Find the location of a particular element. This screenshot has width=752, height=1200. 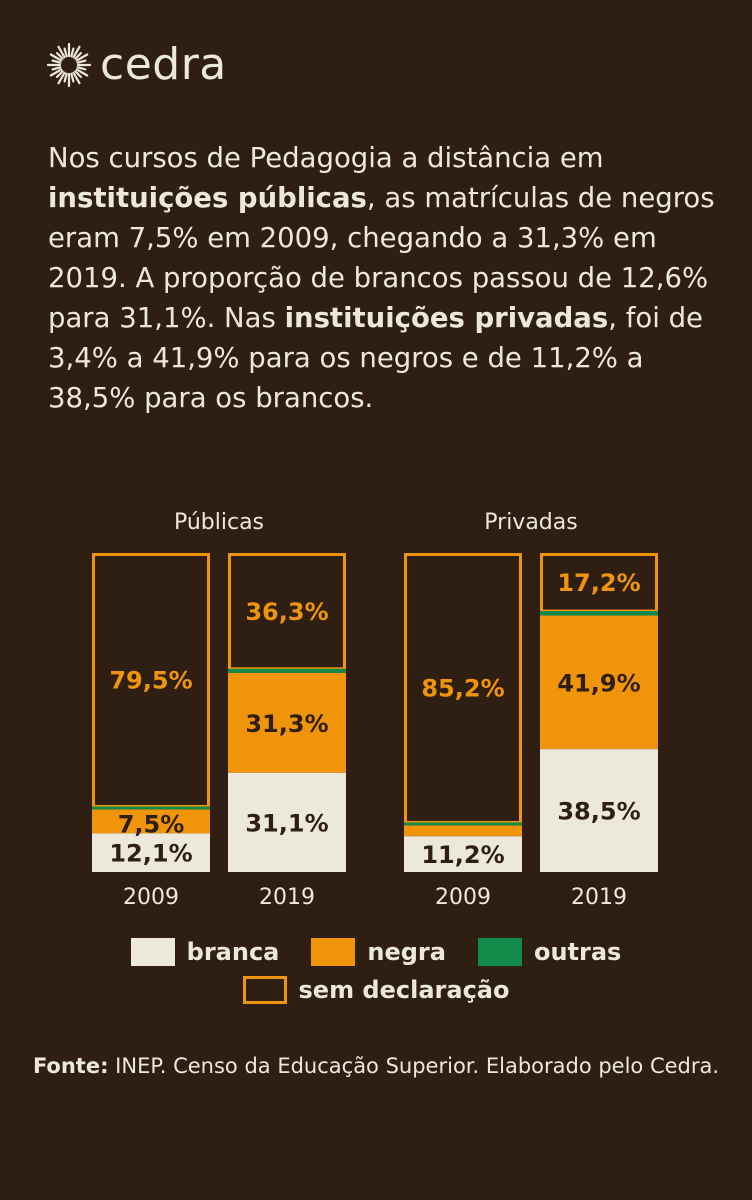

source-label: Fonte: is located at coordinates (70, 1066).